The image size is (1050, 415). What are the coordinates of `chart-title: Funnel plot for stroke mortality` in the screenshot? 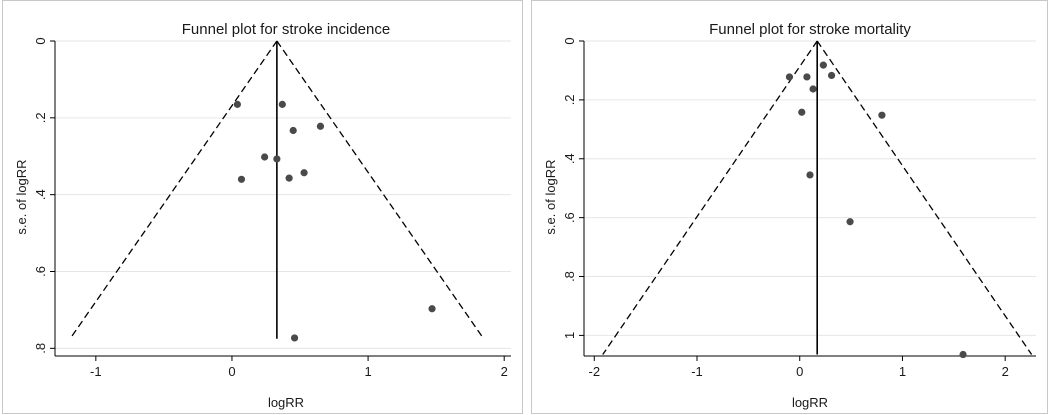 It's located at (810, 29).